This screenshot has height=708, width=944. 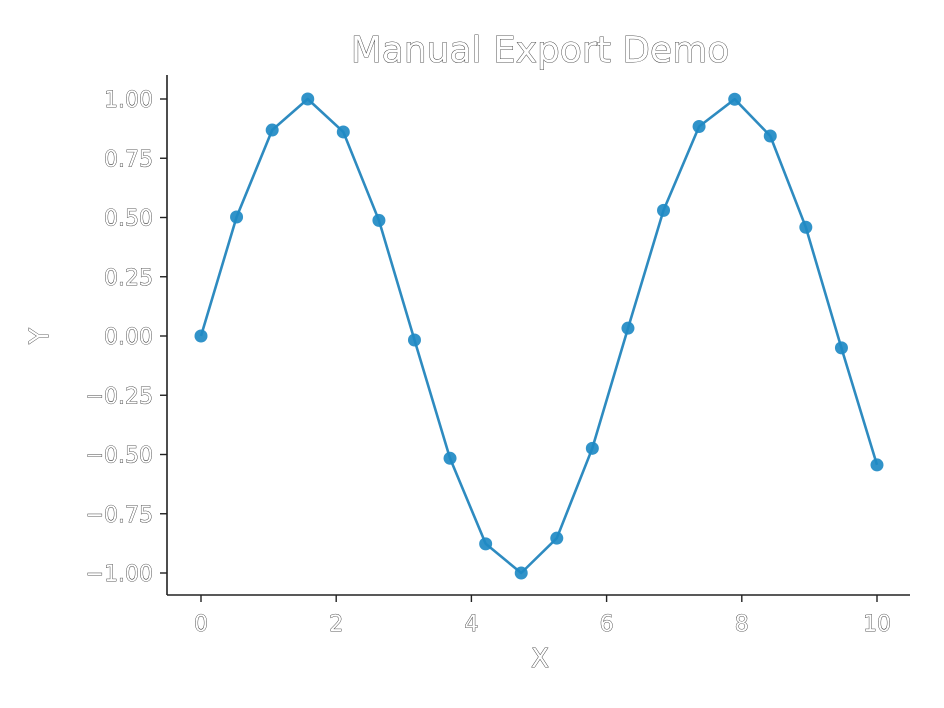 What do you see at coordinates (128, 159) in the screenshot?
I see `y-tick-label: 0.75` at bounding box center [128, 159].